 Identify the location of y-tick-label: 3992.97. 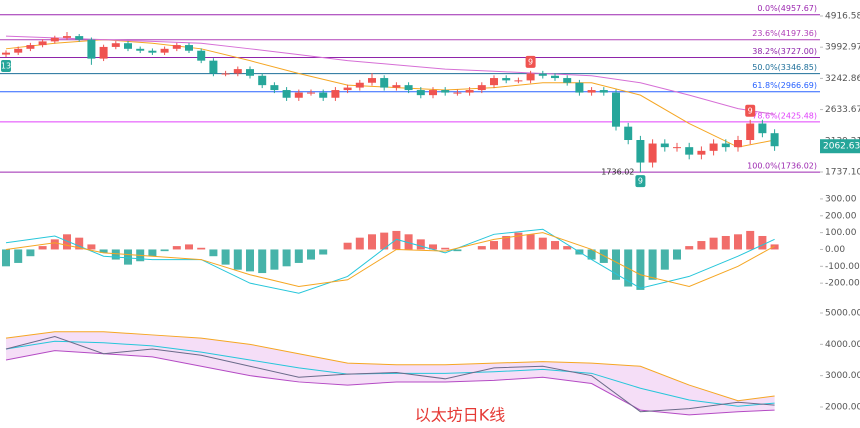
(842, 48).